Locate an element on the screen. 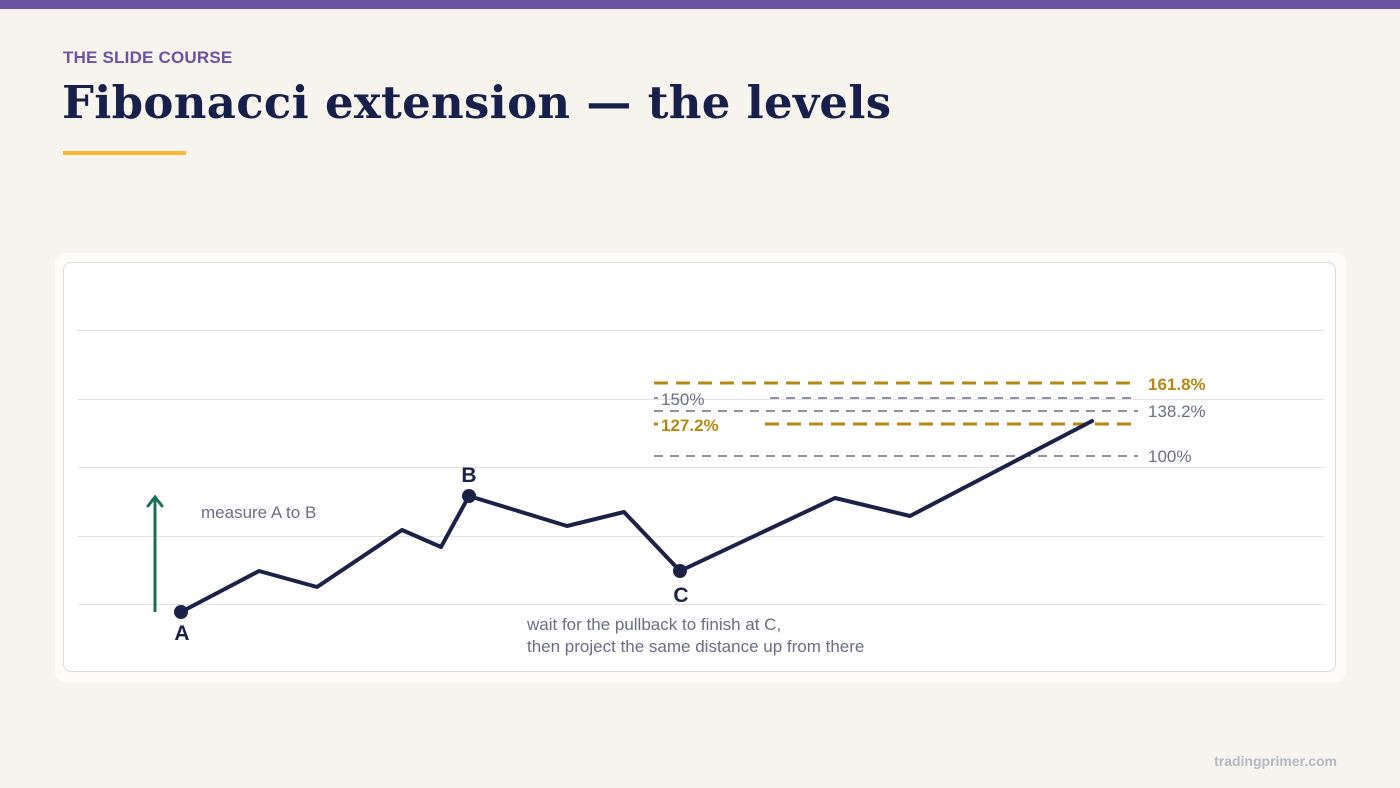  level-label-161-8: 161.8% is located at coordinates (1177, 384).